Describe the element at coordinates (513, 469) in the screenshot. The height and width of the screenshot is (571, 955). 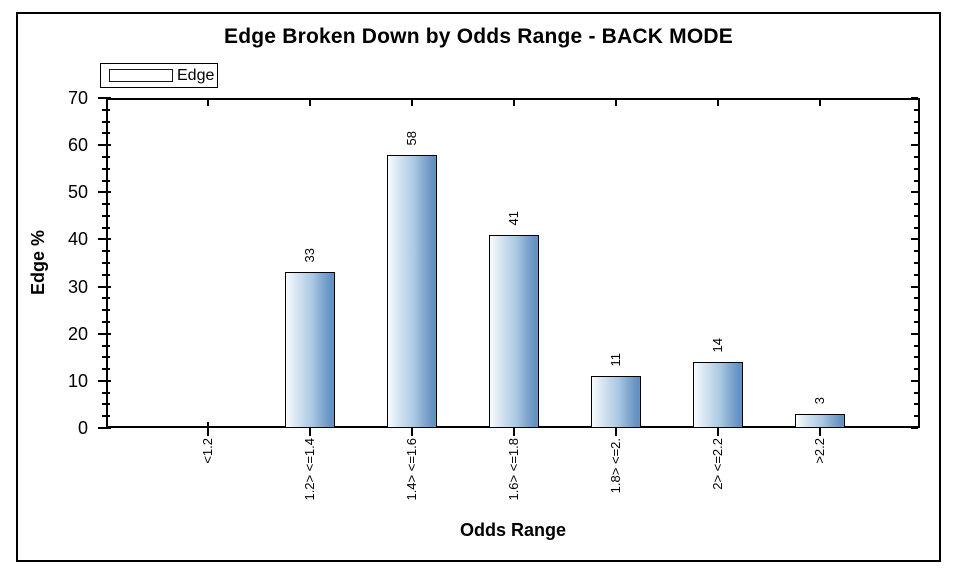
I see `x-tick-label: 1.6> <=1.8` at that location.